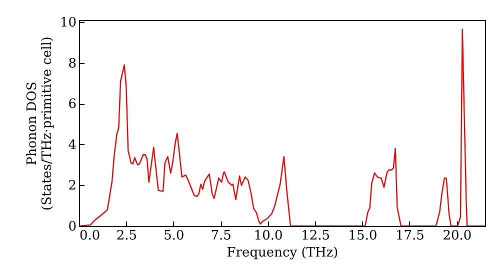 The width and height of the screenshot is (500, 280). What do you see at coordinates (174, 236) in the screenshot?
I see `x-tick-label: 5.0` at bounding box center [174, 236].